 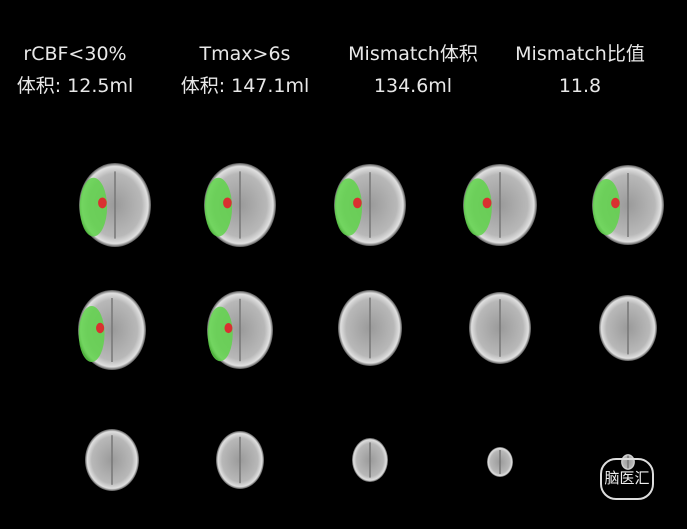 I want to click on metric-value: 体积: 12.5ml, so click(x=75, y=86).